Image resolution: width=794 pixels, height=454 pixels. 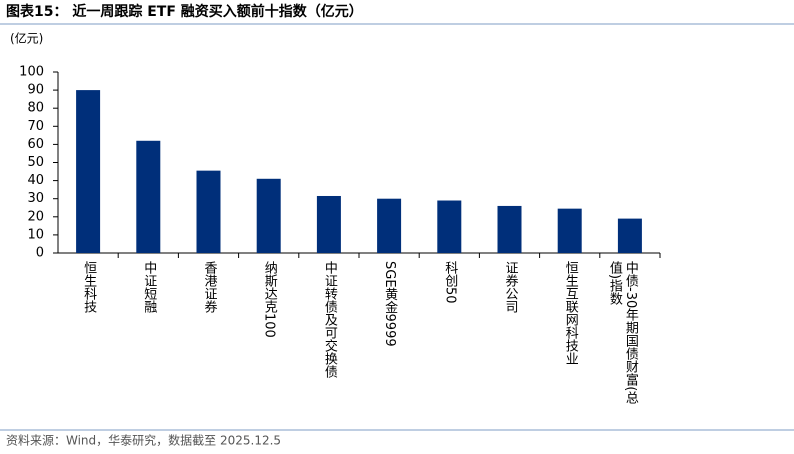 What do you see at coordinates (35, 144) in the screenshot?
I see `y-tick-label: 60` at bounding box center [35, 144].